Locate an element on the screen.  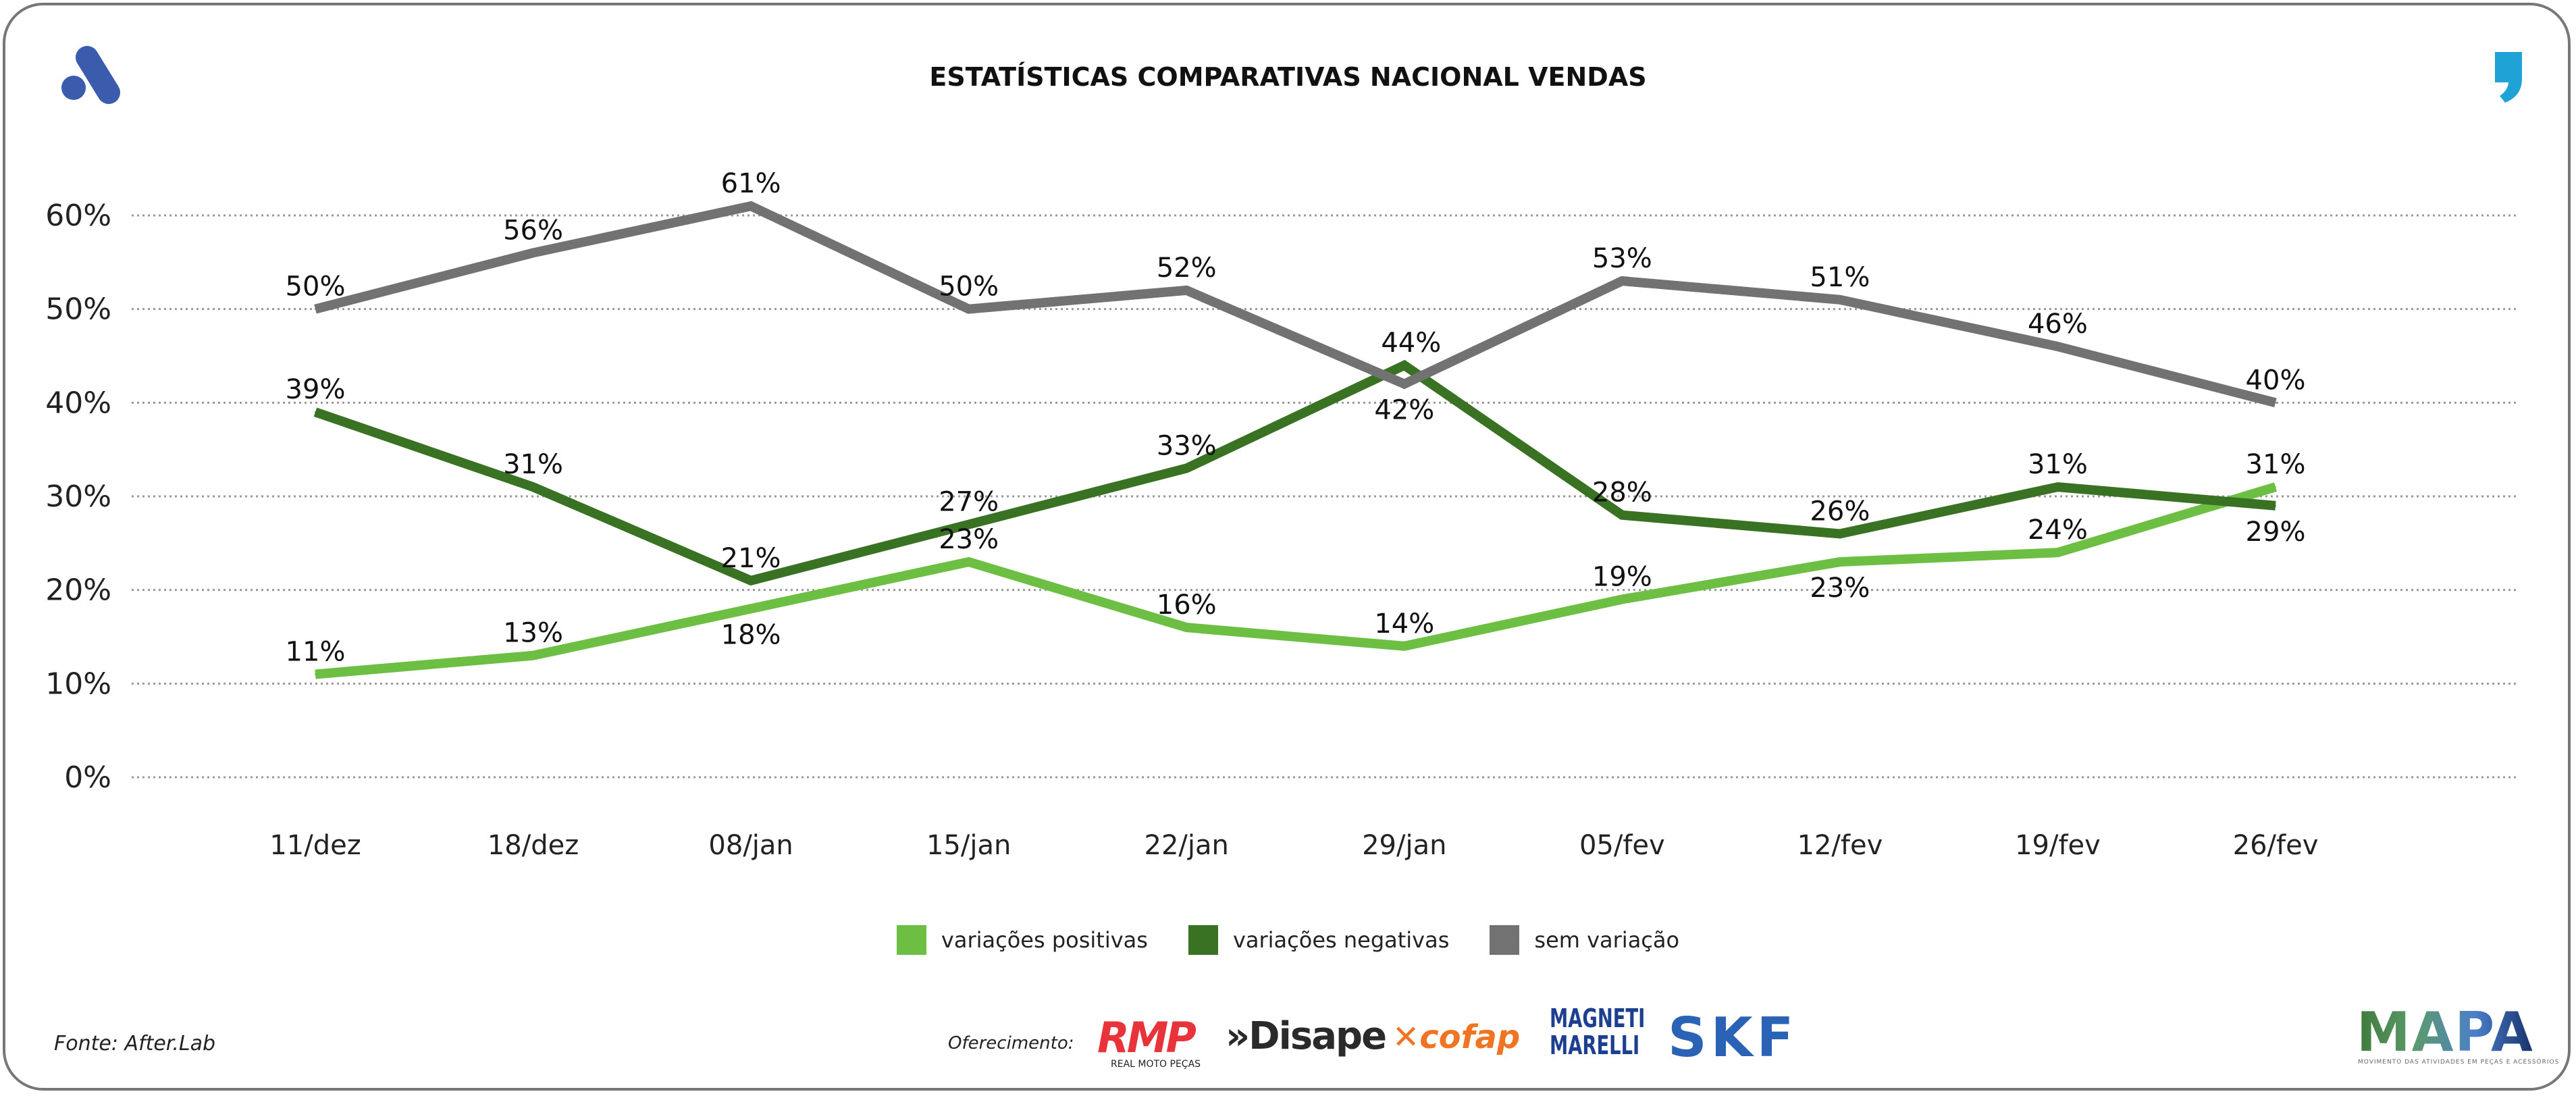
sponsor-logo-cofap: ✕cofap is located at coordinates (1456, 1037).